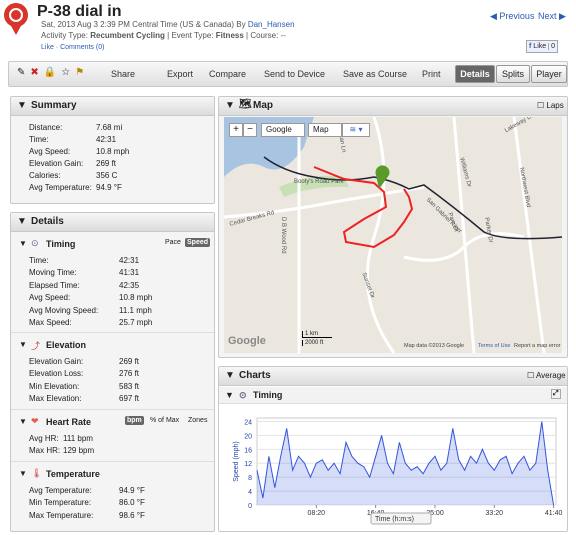  Describe the element at coordinates (271, 24) in the screenshot. I see `author: Dan_Hansen` at that location.